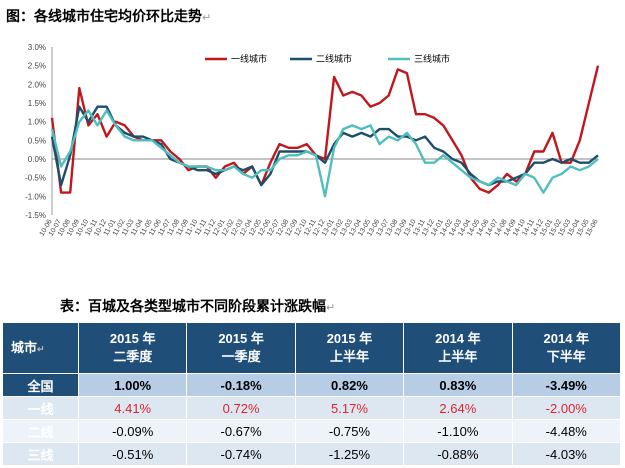 The height and width of the screenshot is (468, 625). I want to click on table-cell: -0.74%, so click(241, 454).